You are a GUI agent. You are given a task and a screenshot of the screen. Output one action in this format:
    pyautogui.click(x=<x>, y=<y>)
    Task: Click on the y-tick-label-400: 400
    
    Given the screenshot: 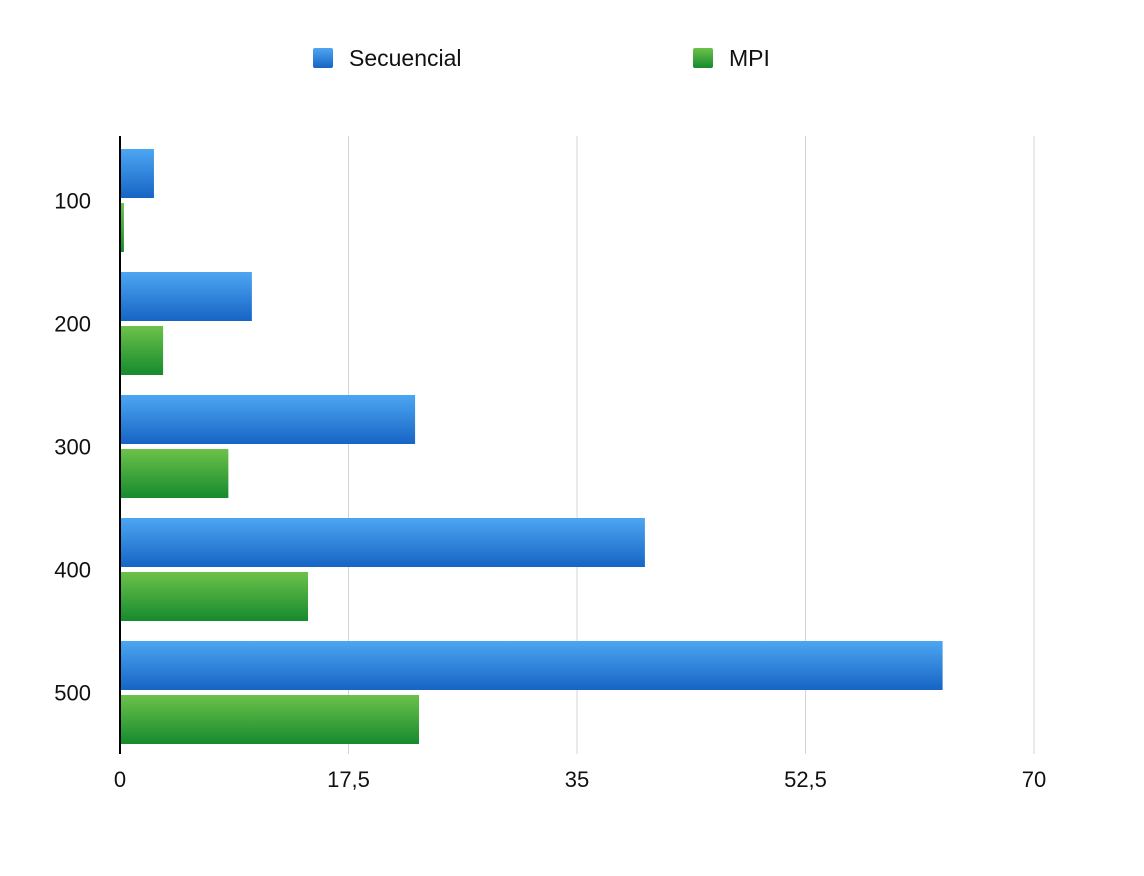 What is the action you would take?
    pyautogui.click(x=72, y=570)
    